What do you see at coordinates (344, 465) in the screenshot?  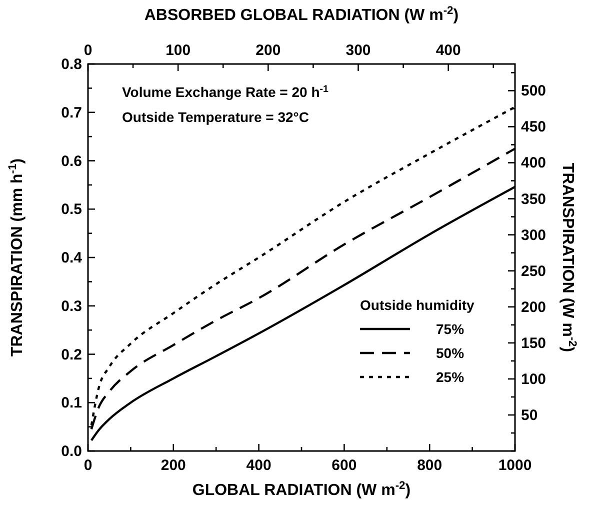 I see `x-tick-label: 600` at bounding box center [344, 465].